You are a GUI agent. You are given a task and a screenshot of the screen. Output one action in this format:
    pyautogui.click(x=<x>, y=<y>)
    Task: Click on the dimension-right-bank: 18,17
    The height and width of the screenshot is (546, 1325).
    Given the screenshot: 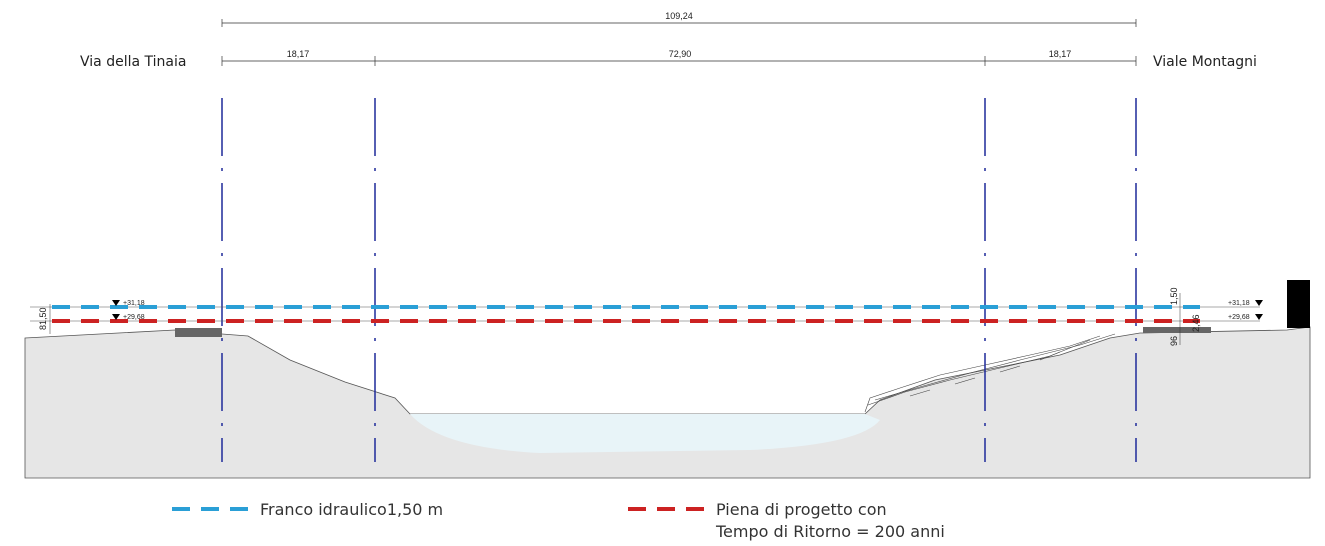 What is the action you would take?
    pyautogui.click(x=1060, y=54)
    